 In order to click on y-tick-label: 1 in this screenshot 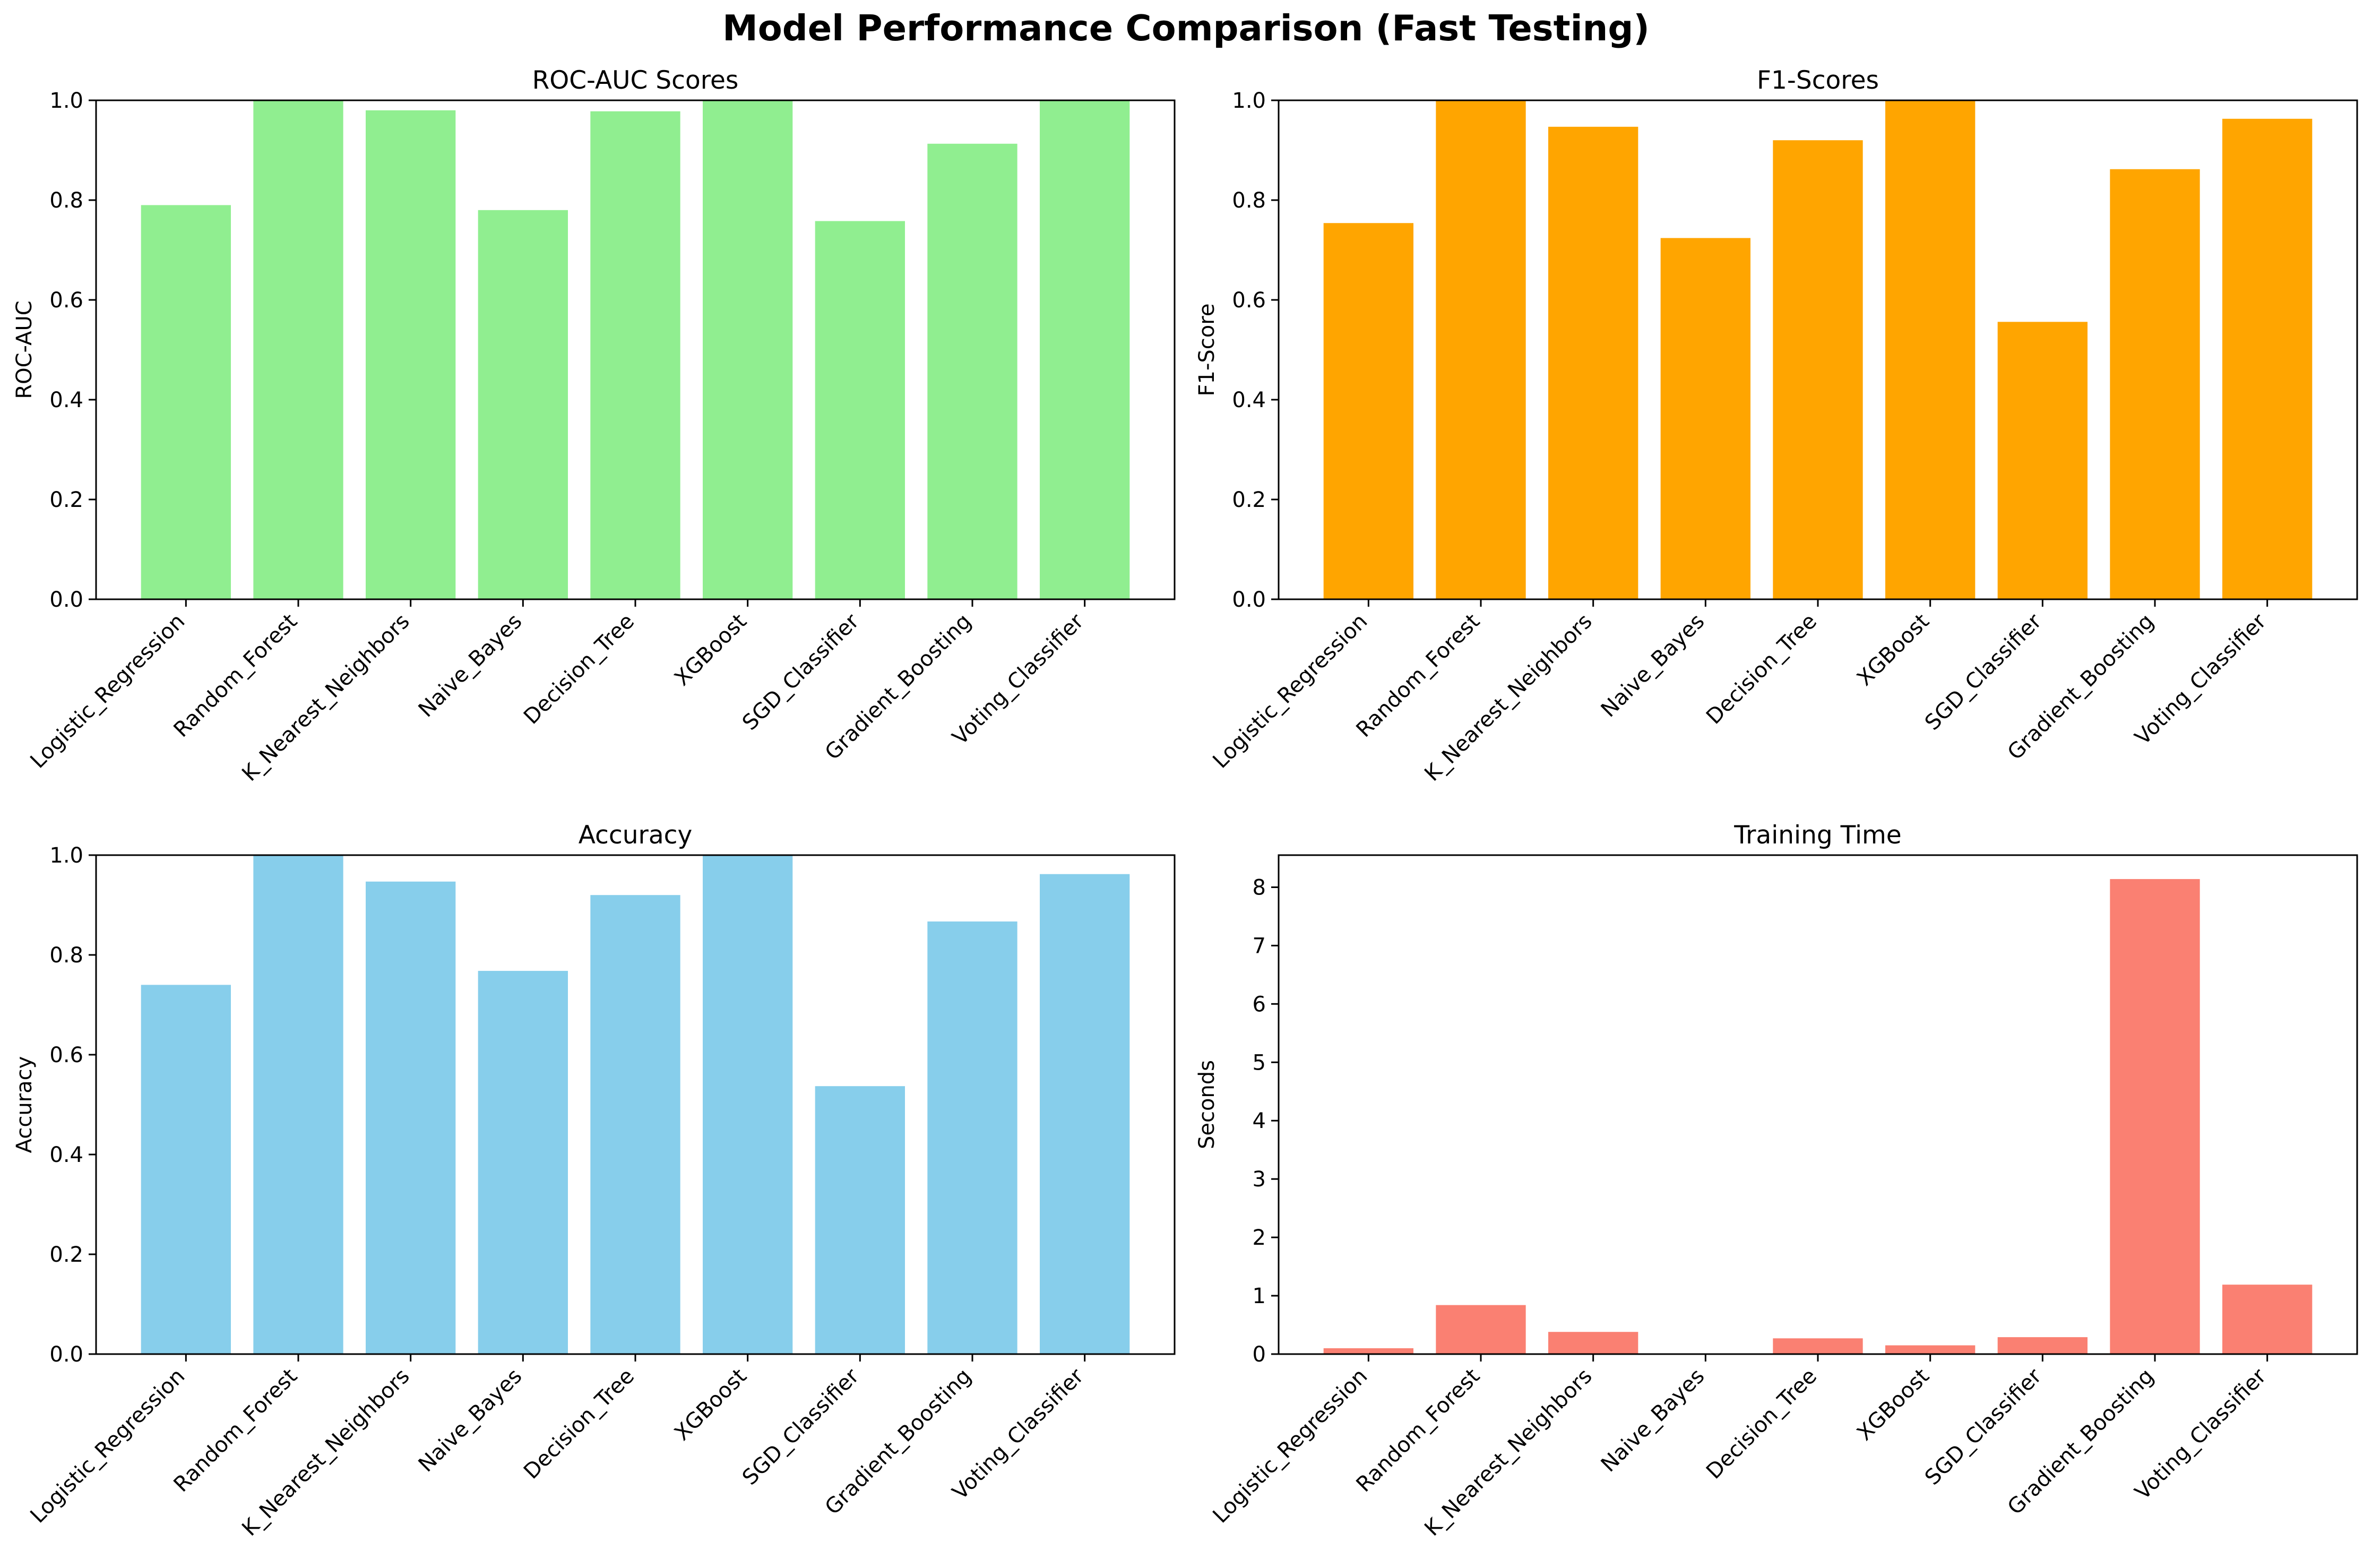, I will do `click(1259, 1296)`.